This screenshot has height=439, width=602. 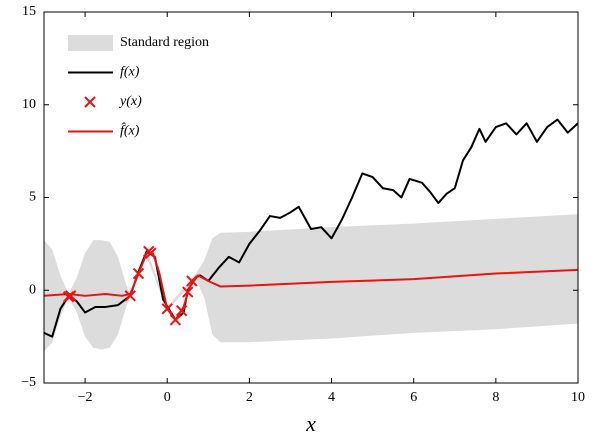 I want to click on x-axis-label: x, so click(x=310, y=423).